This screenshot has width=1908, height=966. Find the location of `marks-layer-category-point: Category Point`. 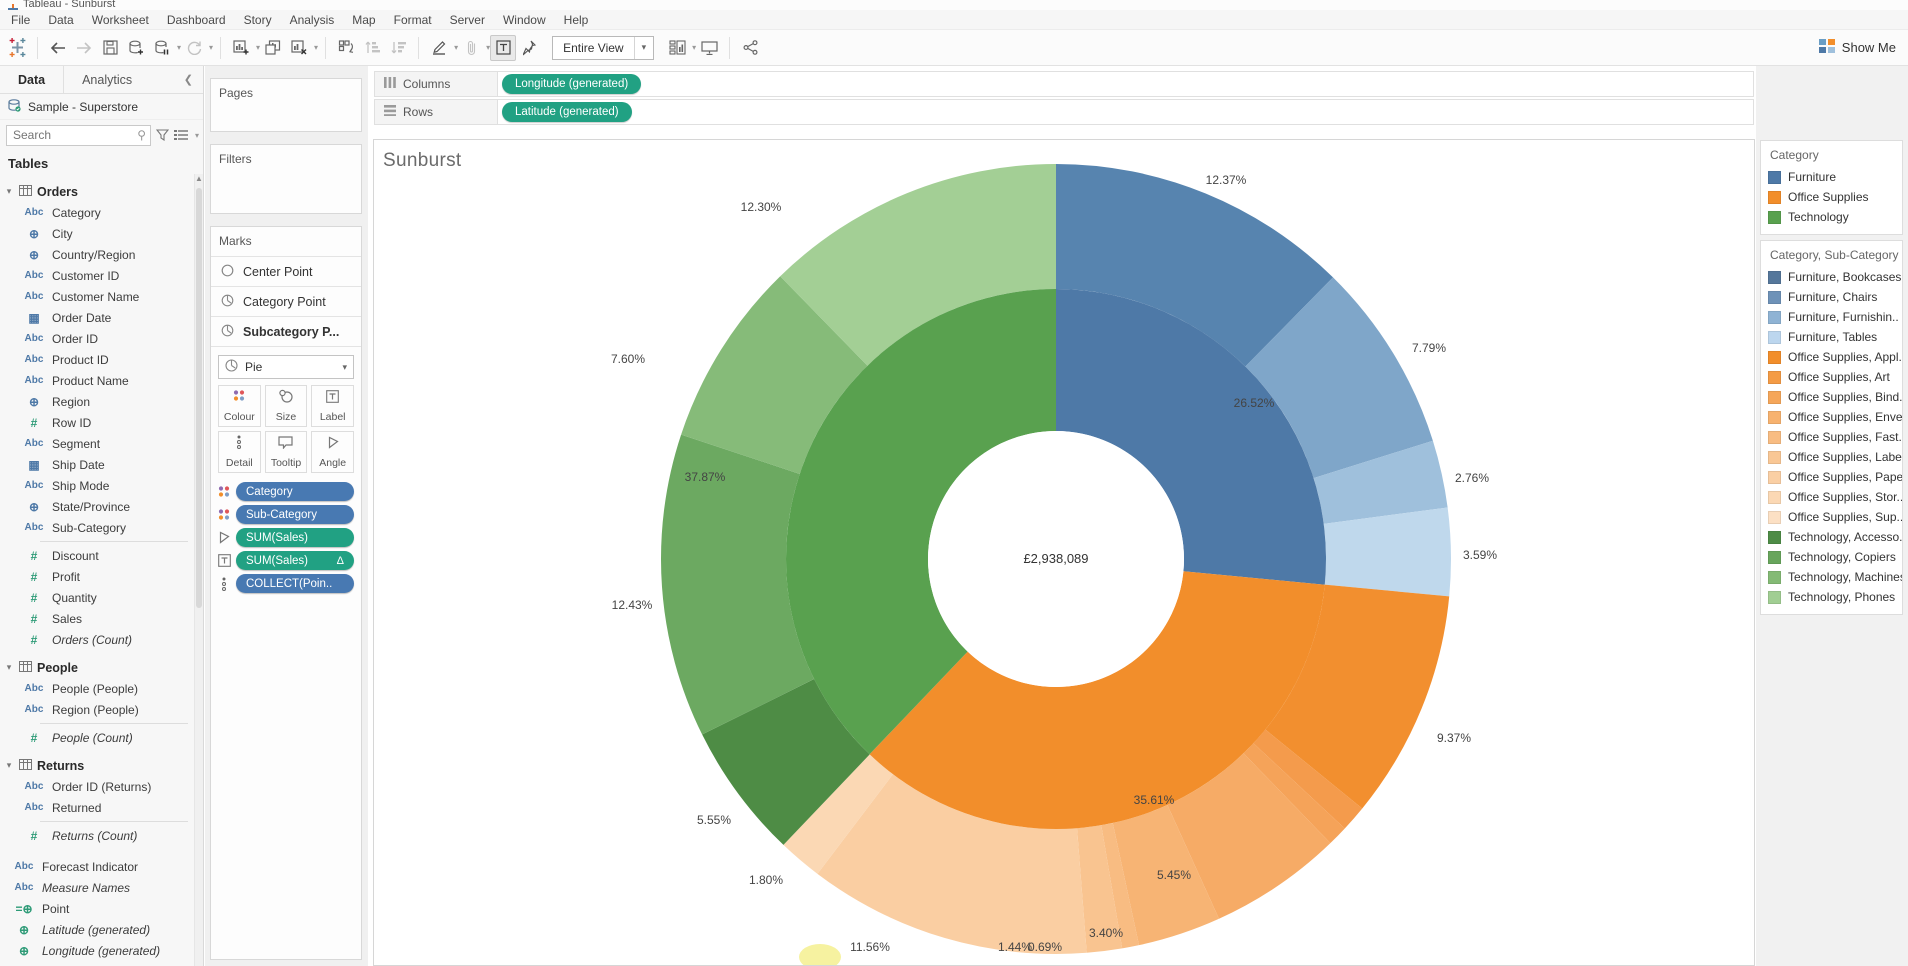

marks-layer-category-point: Category Point is located at coordinates (286, 302).